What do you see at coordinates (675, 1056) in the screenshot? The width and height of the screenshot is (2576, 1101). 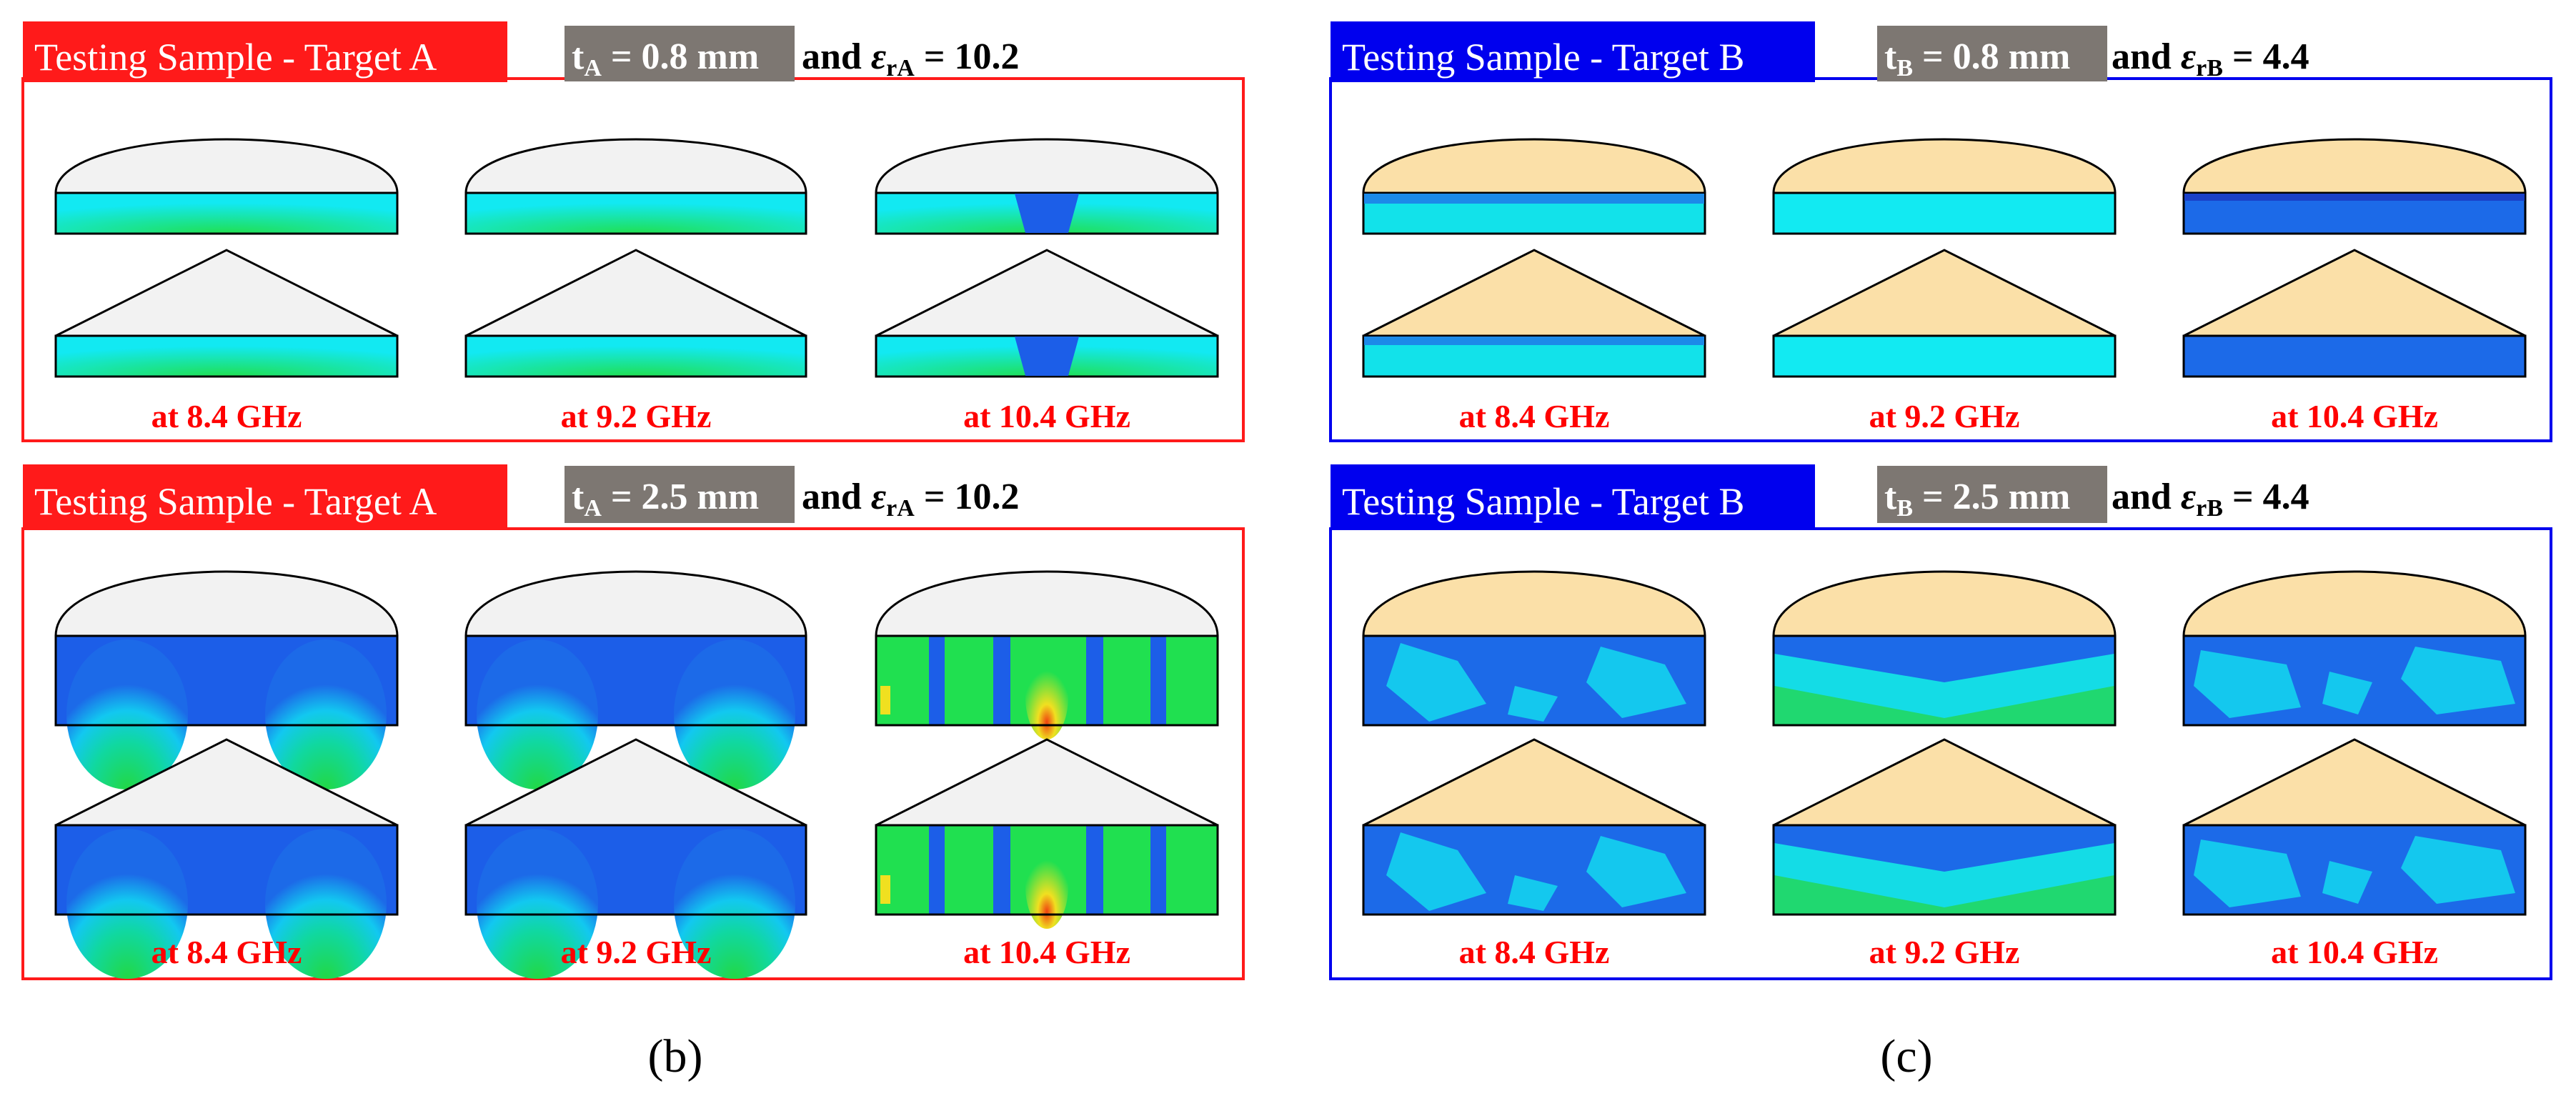 I see `caption-b: (b)` at bounding box center [675, 1056].